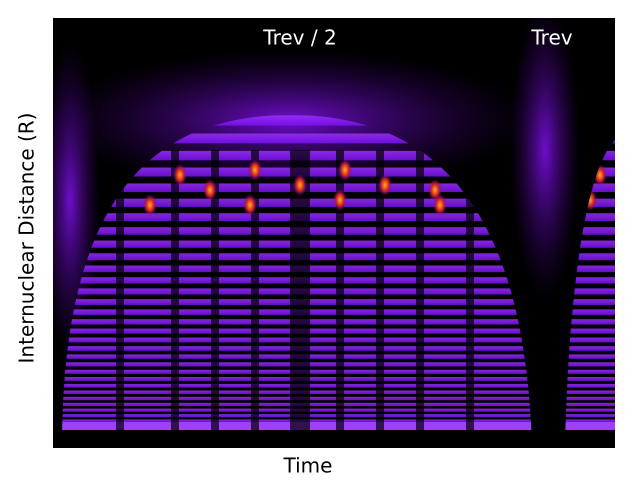  Describe the element at coordinates (551, 38) in the screenshot. I see `annotation: Trev` at that location.